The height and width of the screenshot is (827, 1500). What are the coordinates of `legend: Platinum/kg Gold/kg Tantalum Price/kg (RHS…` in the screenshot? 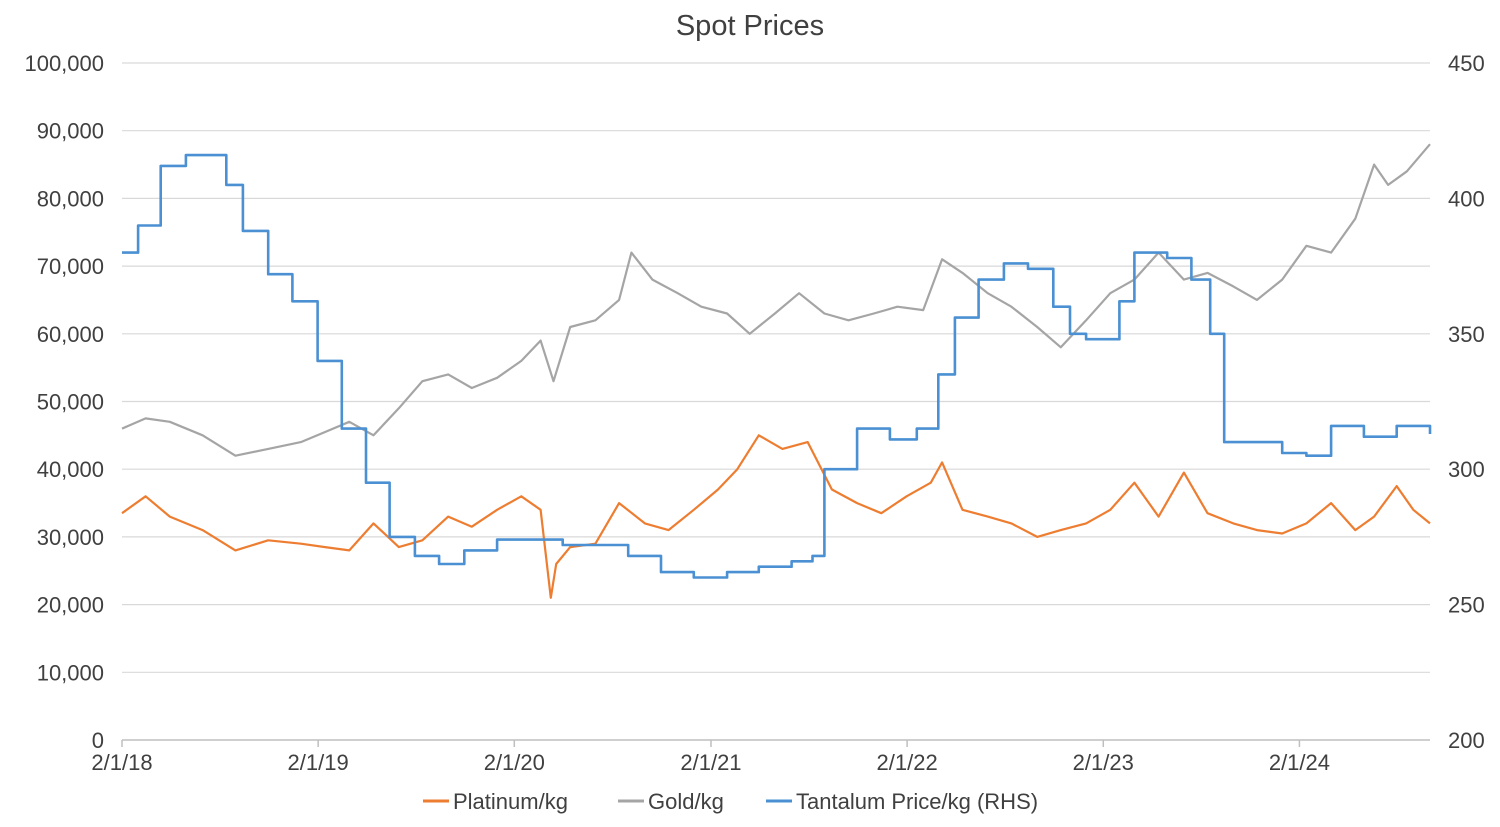 It's located at (730, 801).